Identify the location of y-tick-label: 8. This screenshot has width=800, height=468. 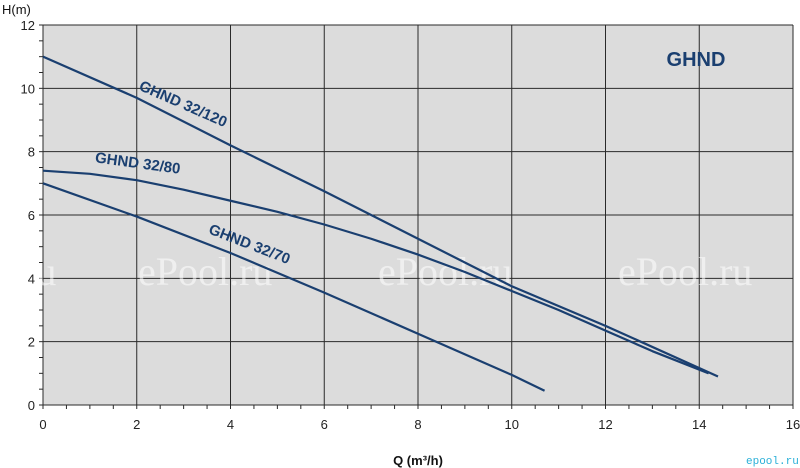
(31, 152).